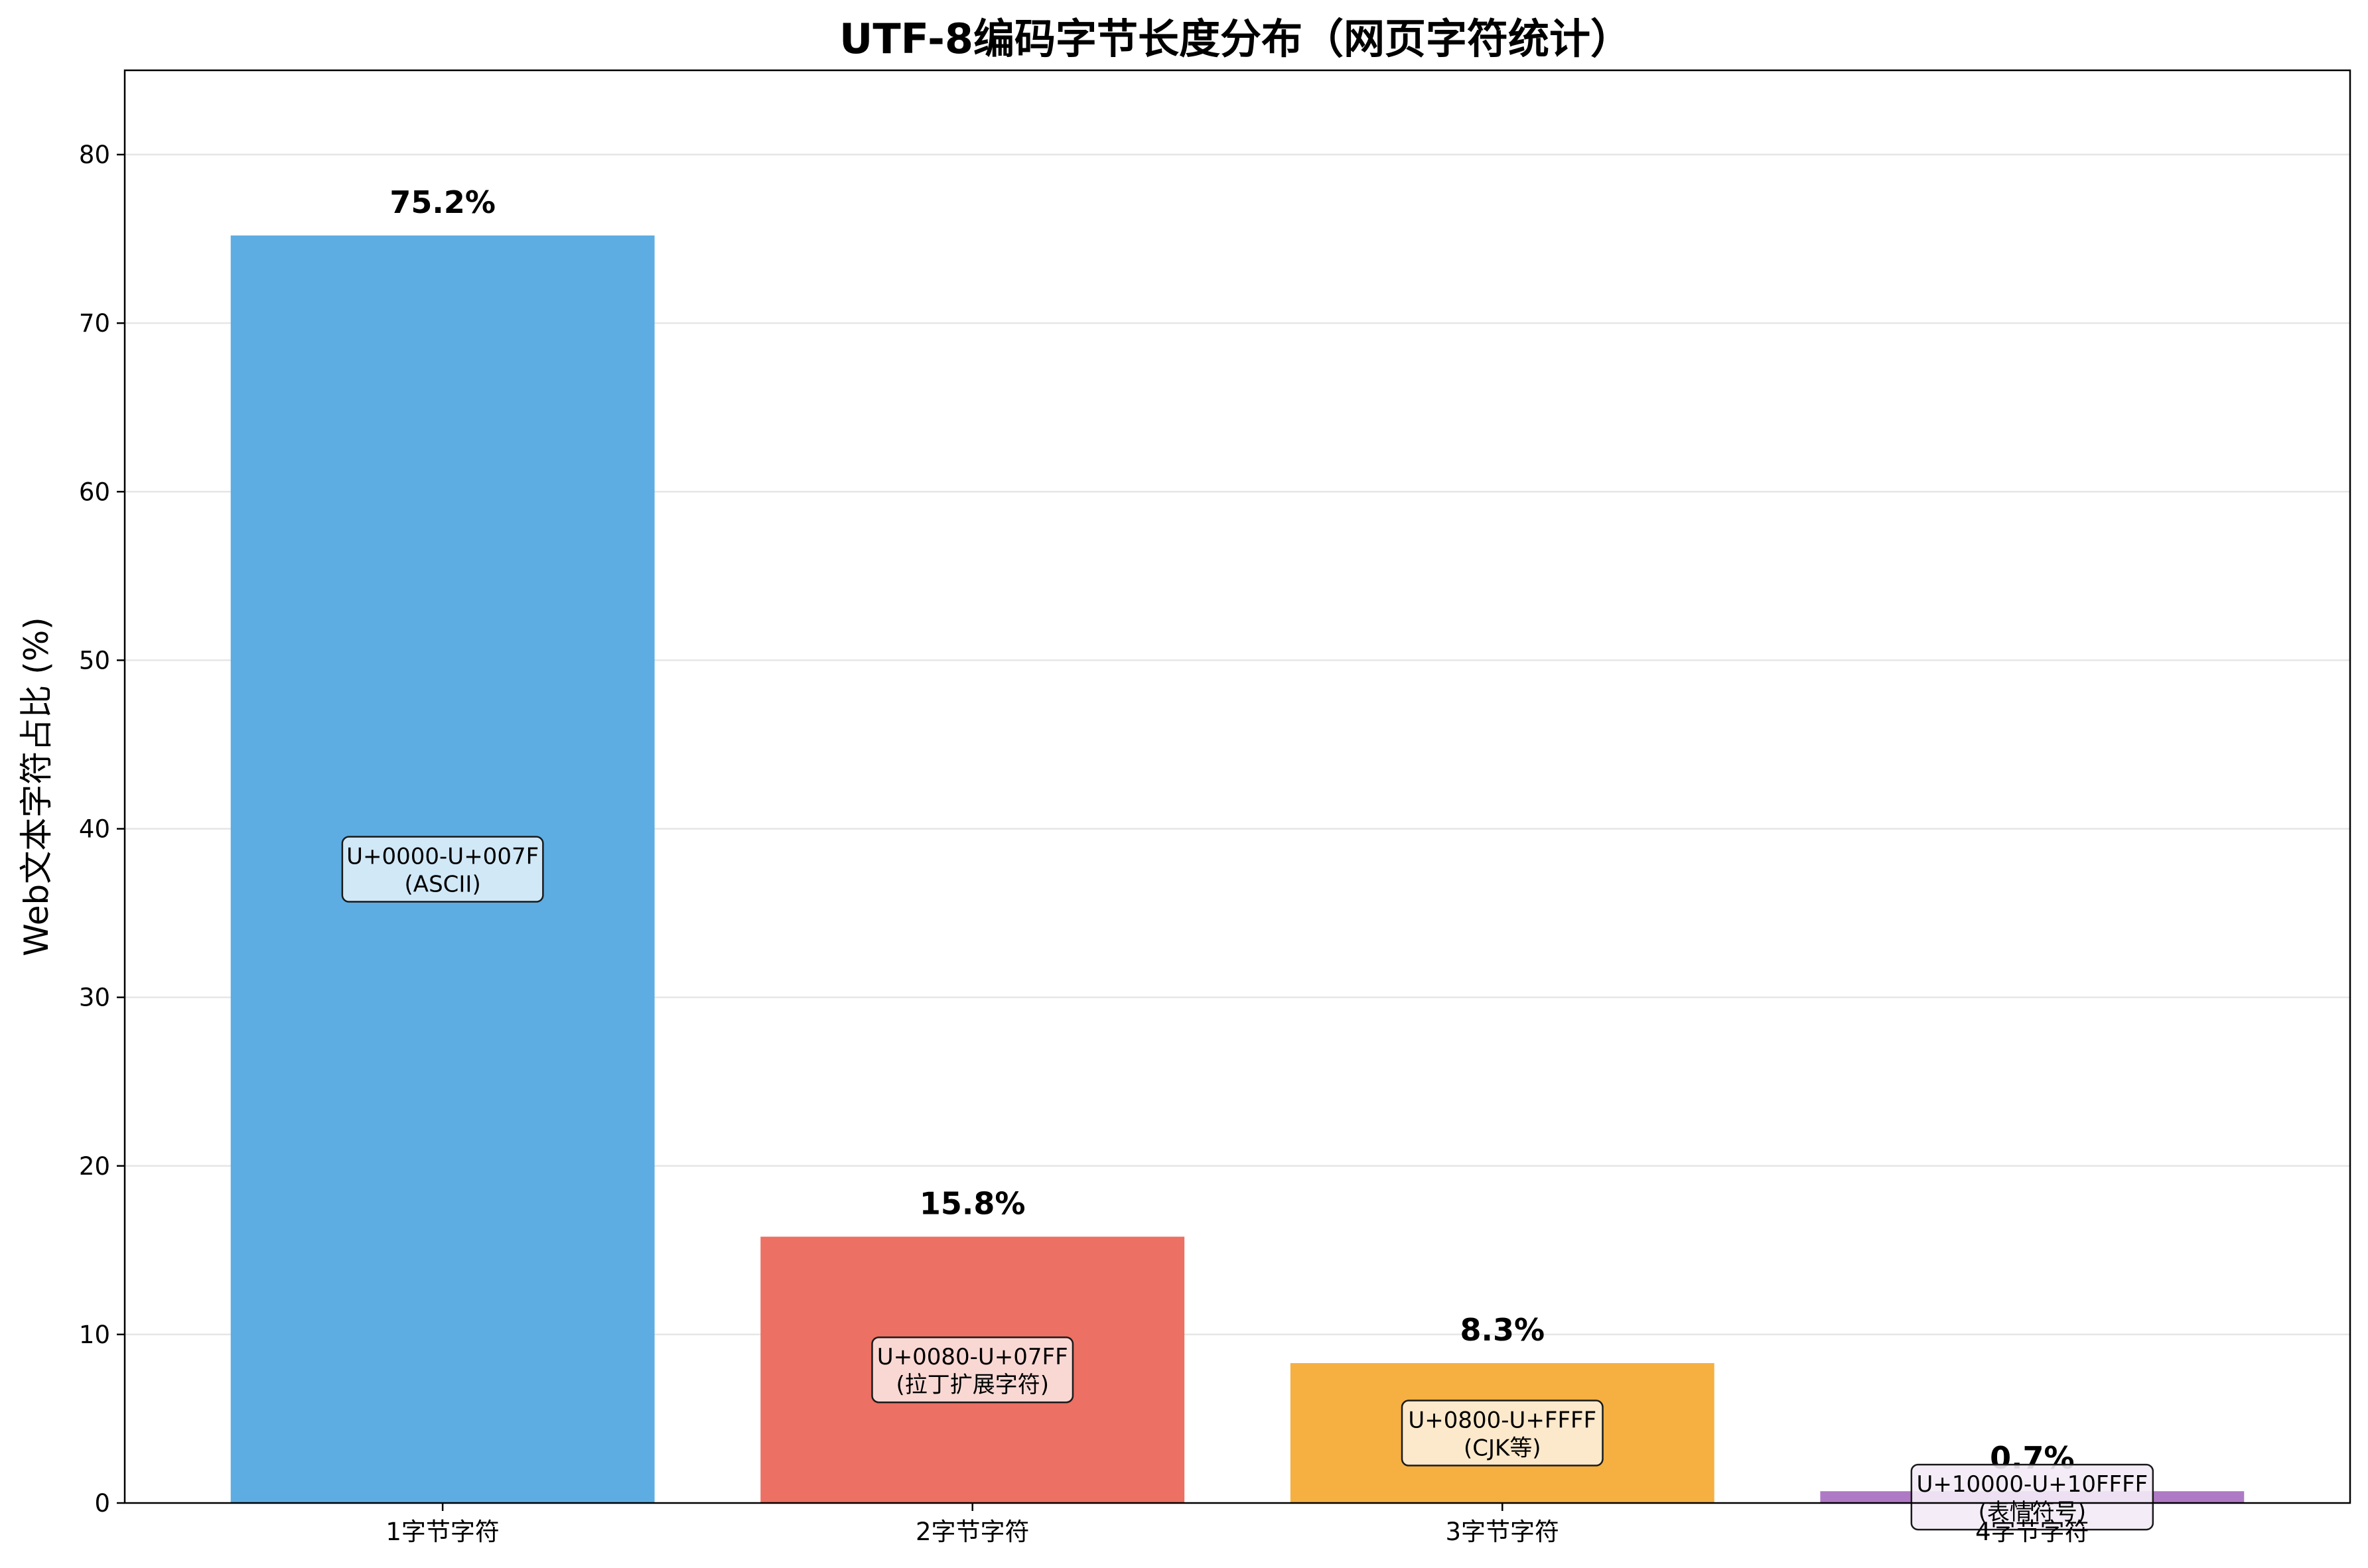 Image resolution: width=2368 pixels, height=1568 pixels. I want to click on y-tick-label: 40, so click(94, 829).